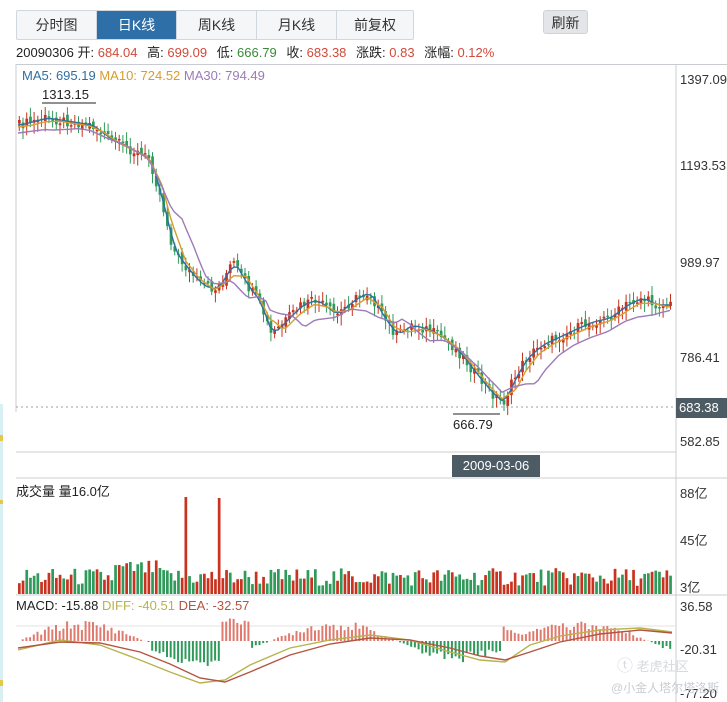 The width and height of the screenshot is (727, 702). Describe the element at coordinates (137, 25) in the screenshot. I see `tab-daily-k: 日K线` at that location.